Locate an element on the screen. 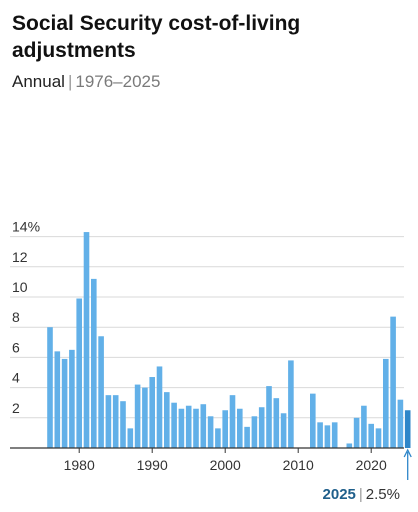  bar-1987 is located at coordinates (130, 438).